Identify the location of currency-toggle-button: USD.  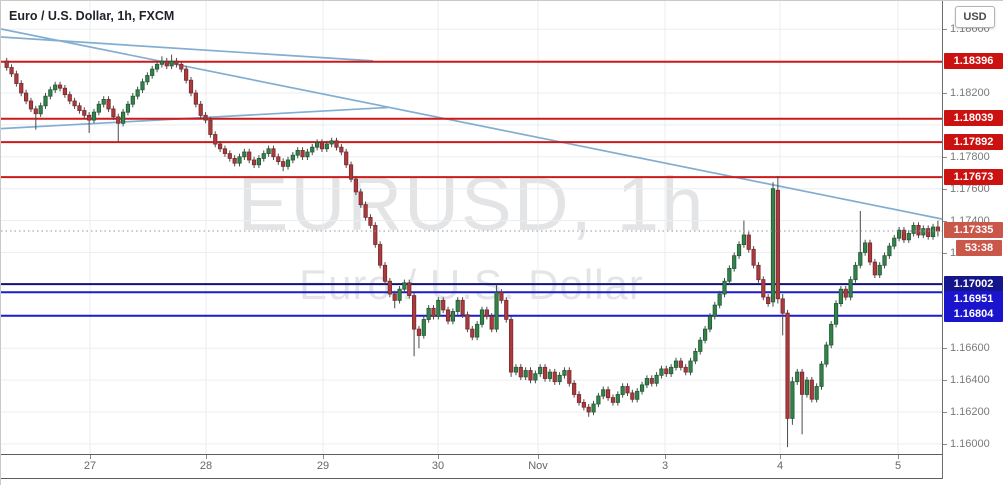
(975, 17).